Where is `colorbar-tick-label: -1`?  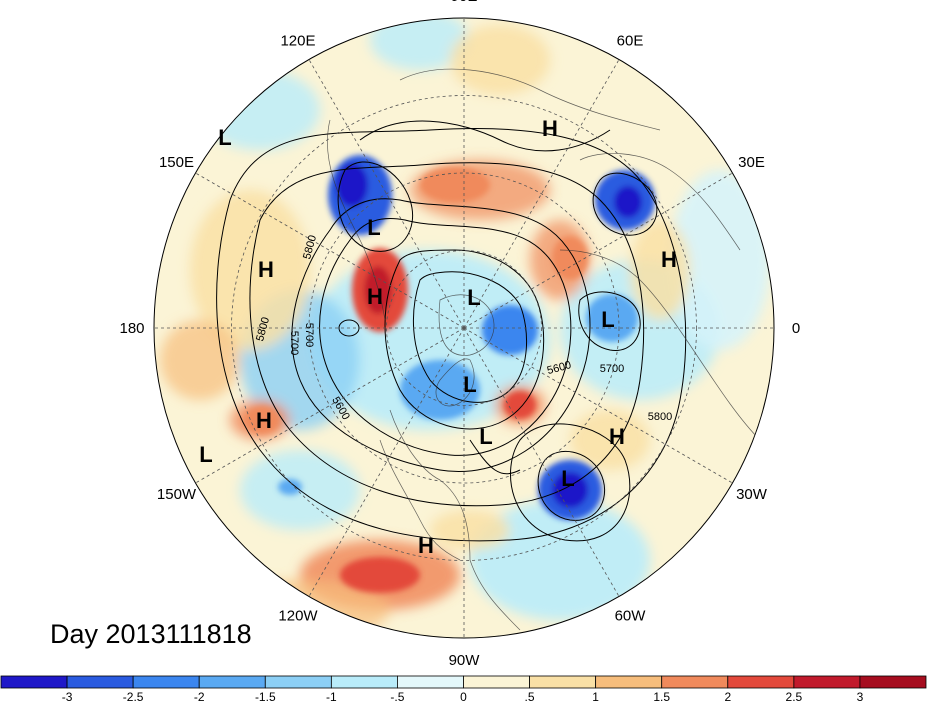
colorbar-tick-label: -1 is located at coordinates (331, 696).